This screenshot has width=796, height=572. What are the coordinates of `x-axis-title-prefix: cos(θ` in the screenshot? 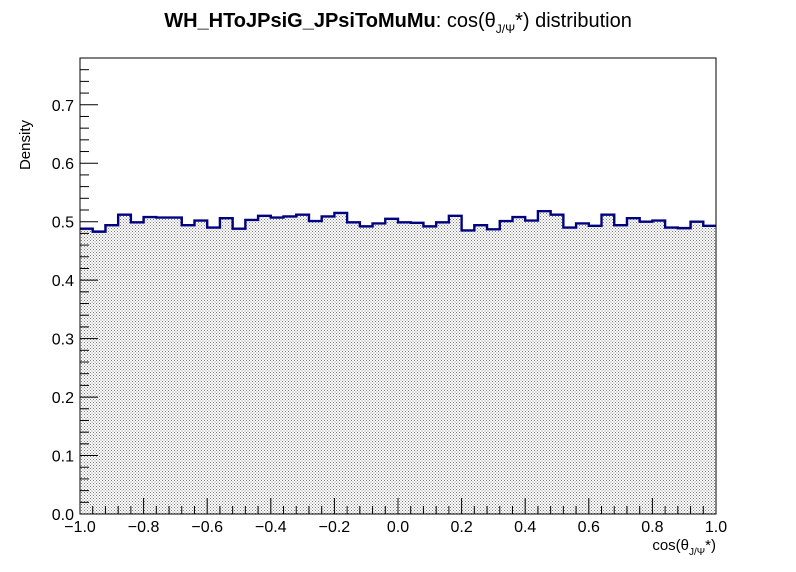 It's located at (670, 545).